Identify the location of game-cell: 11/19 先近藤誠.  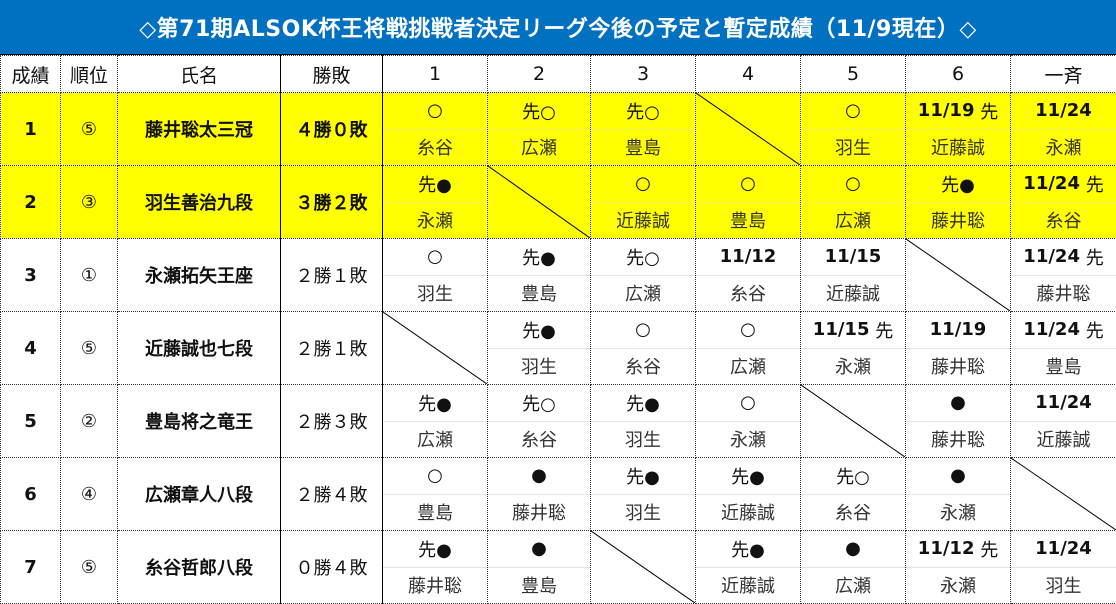
(958, 129).